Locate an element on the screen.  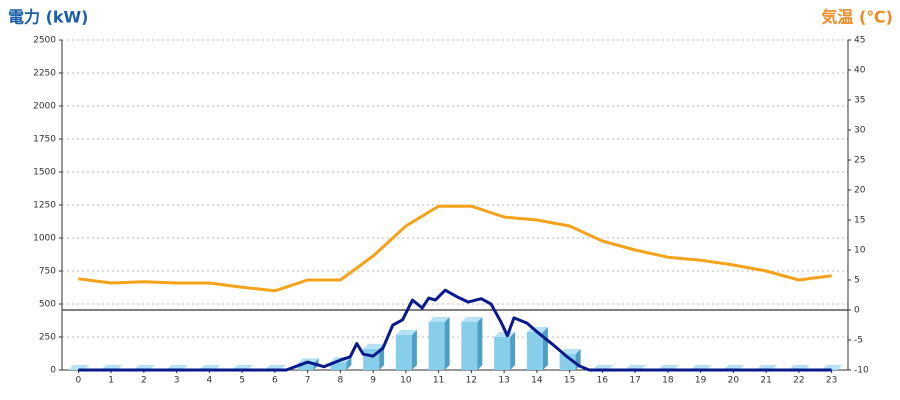
y-tick-label: 1000 is located at coordinates (44, 239).